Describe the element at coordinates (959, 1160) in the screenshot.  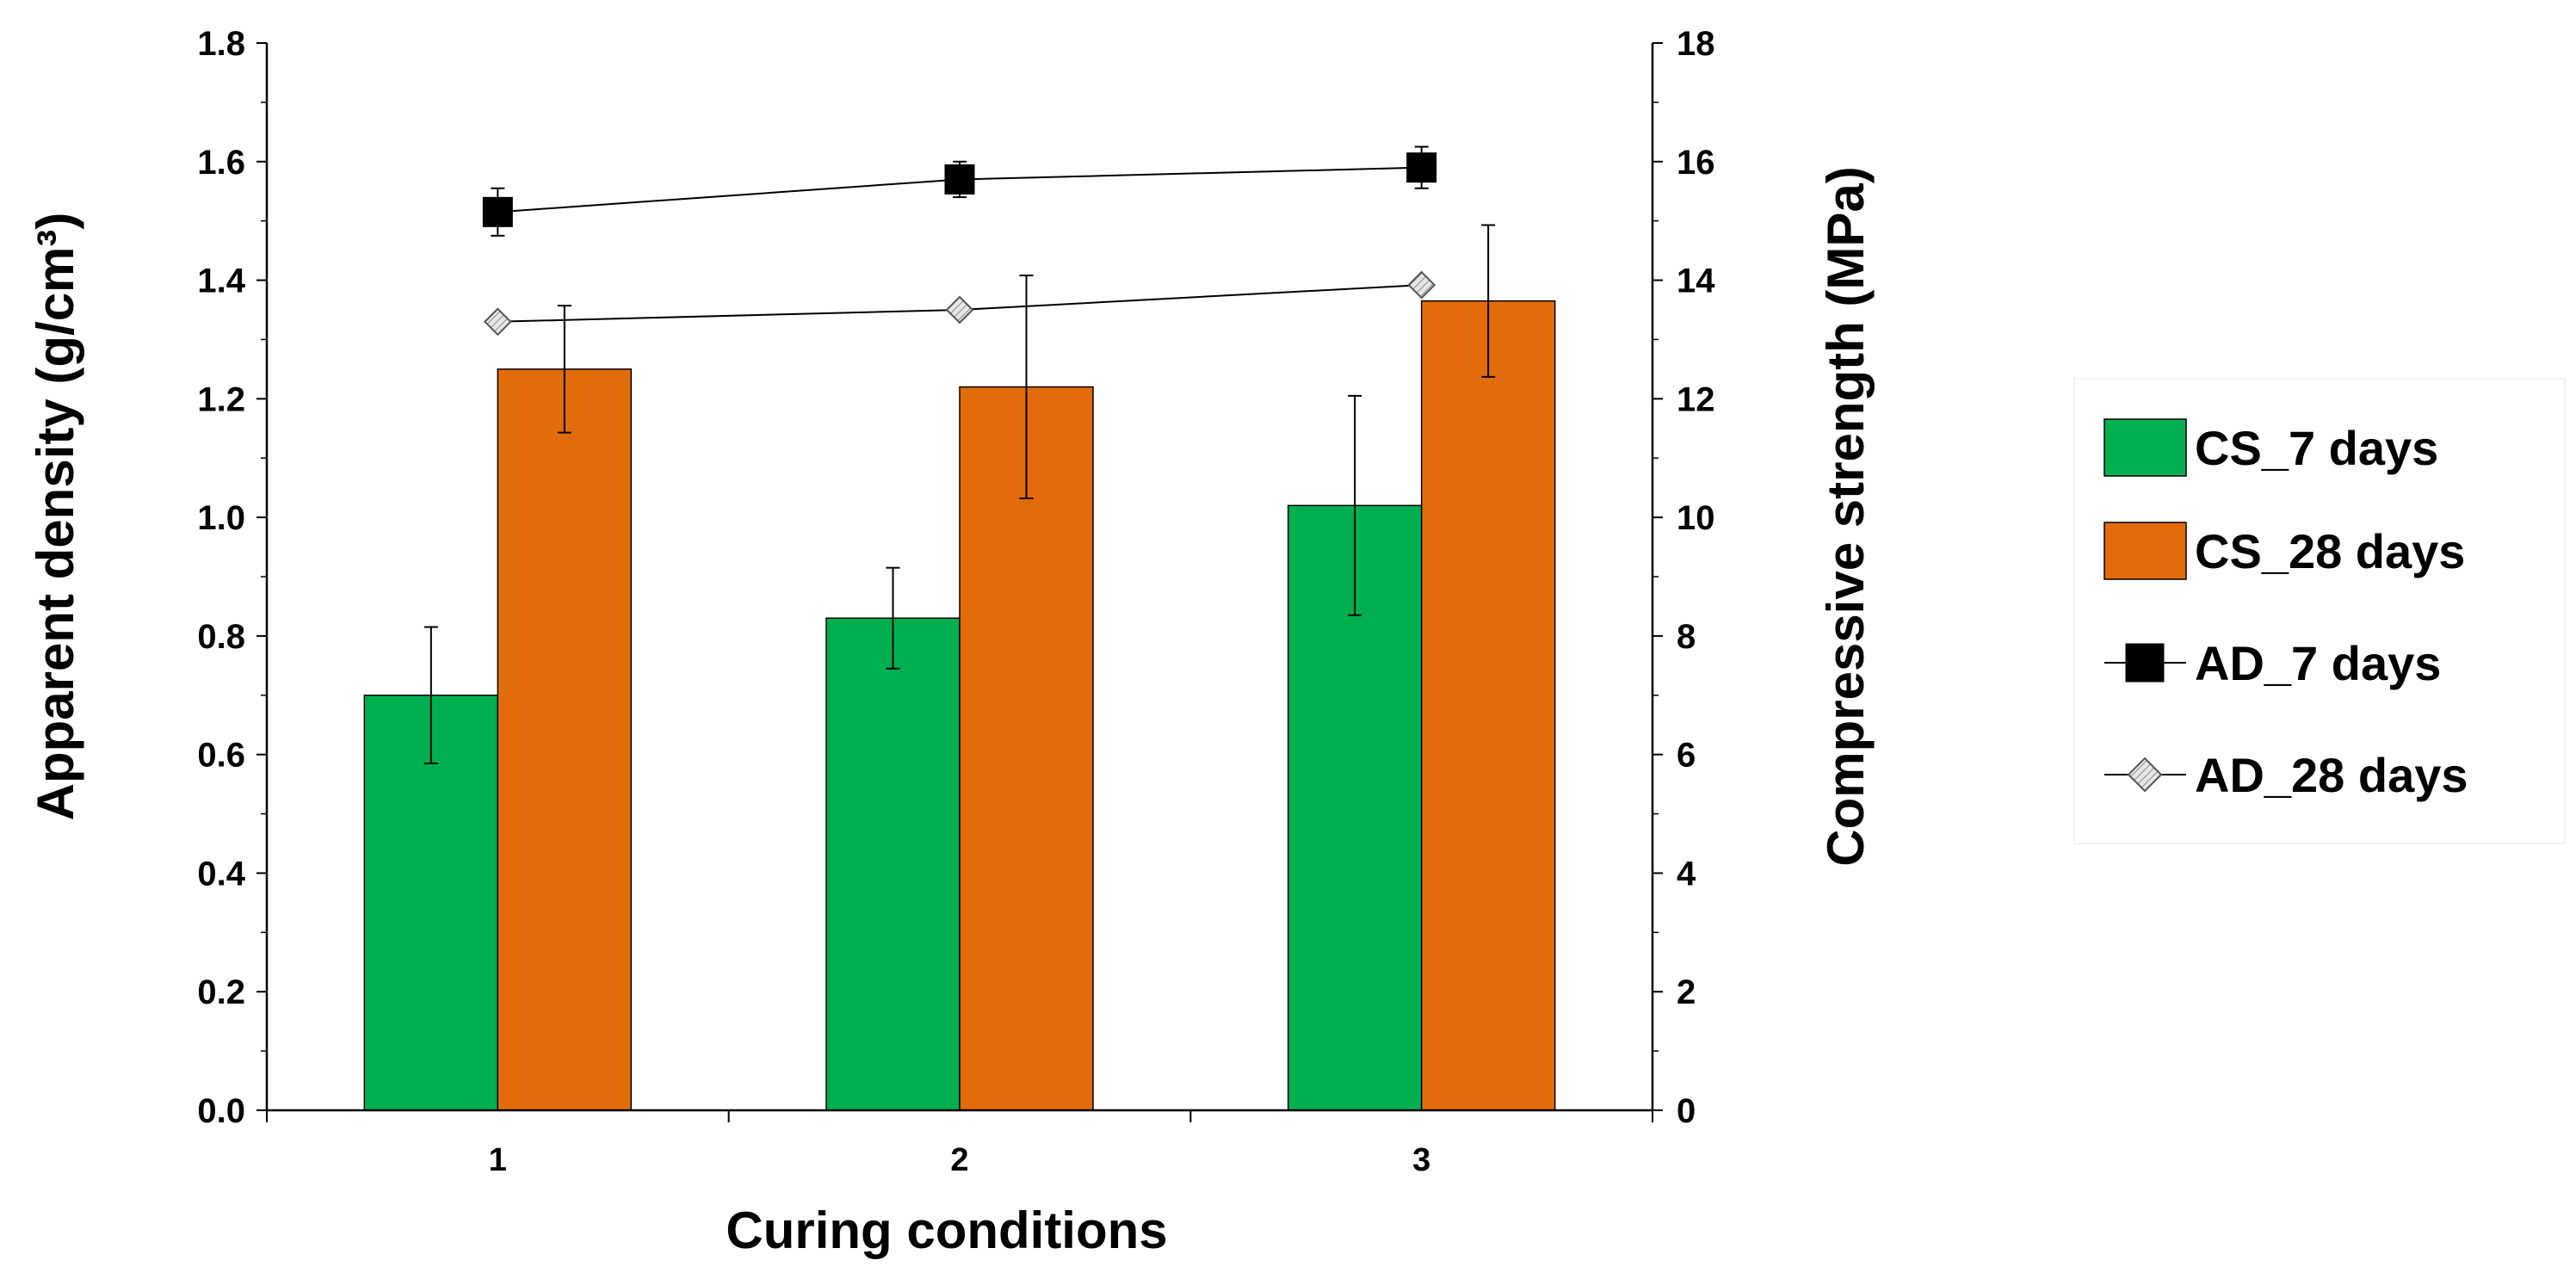
I see `x-tick-label: 2` at that location.